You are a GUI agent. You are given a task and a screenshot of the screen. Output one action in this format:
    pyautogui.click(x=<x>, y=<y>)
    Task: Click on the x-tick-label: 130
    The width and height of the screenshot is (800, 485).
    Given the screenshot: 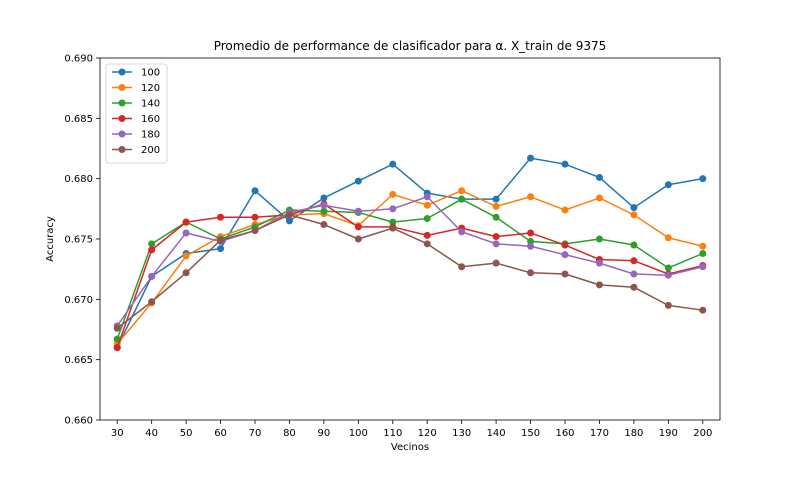 What is the action you would take?
    pyautogui.click(x=461, y=433)
    